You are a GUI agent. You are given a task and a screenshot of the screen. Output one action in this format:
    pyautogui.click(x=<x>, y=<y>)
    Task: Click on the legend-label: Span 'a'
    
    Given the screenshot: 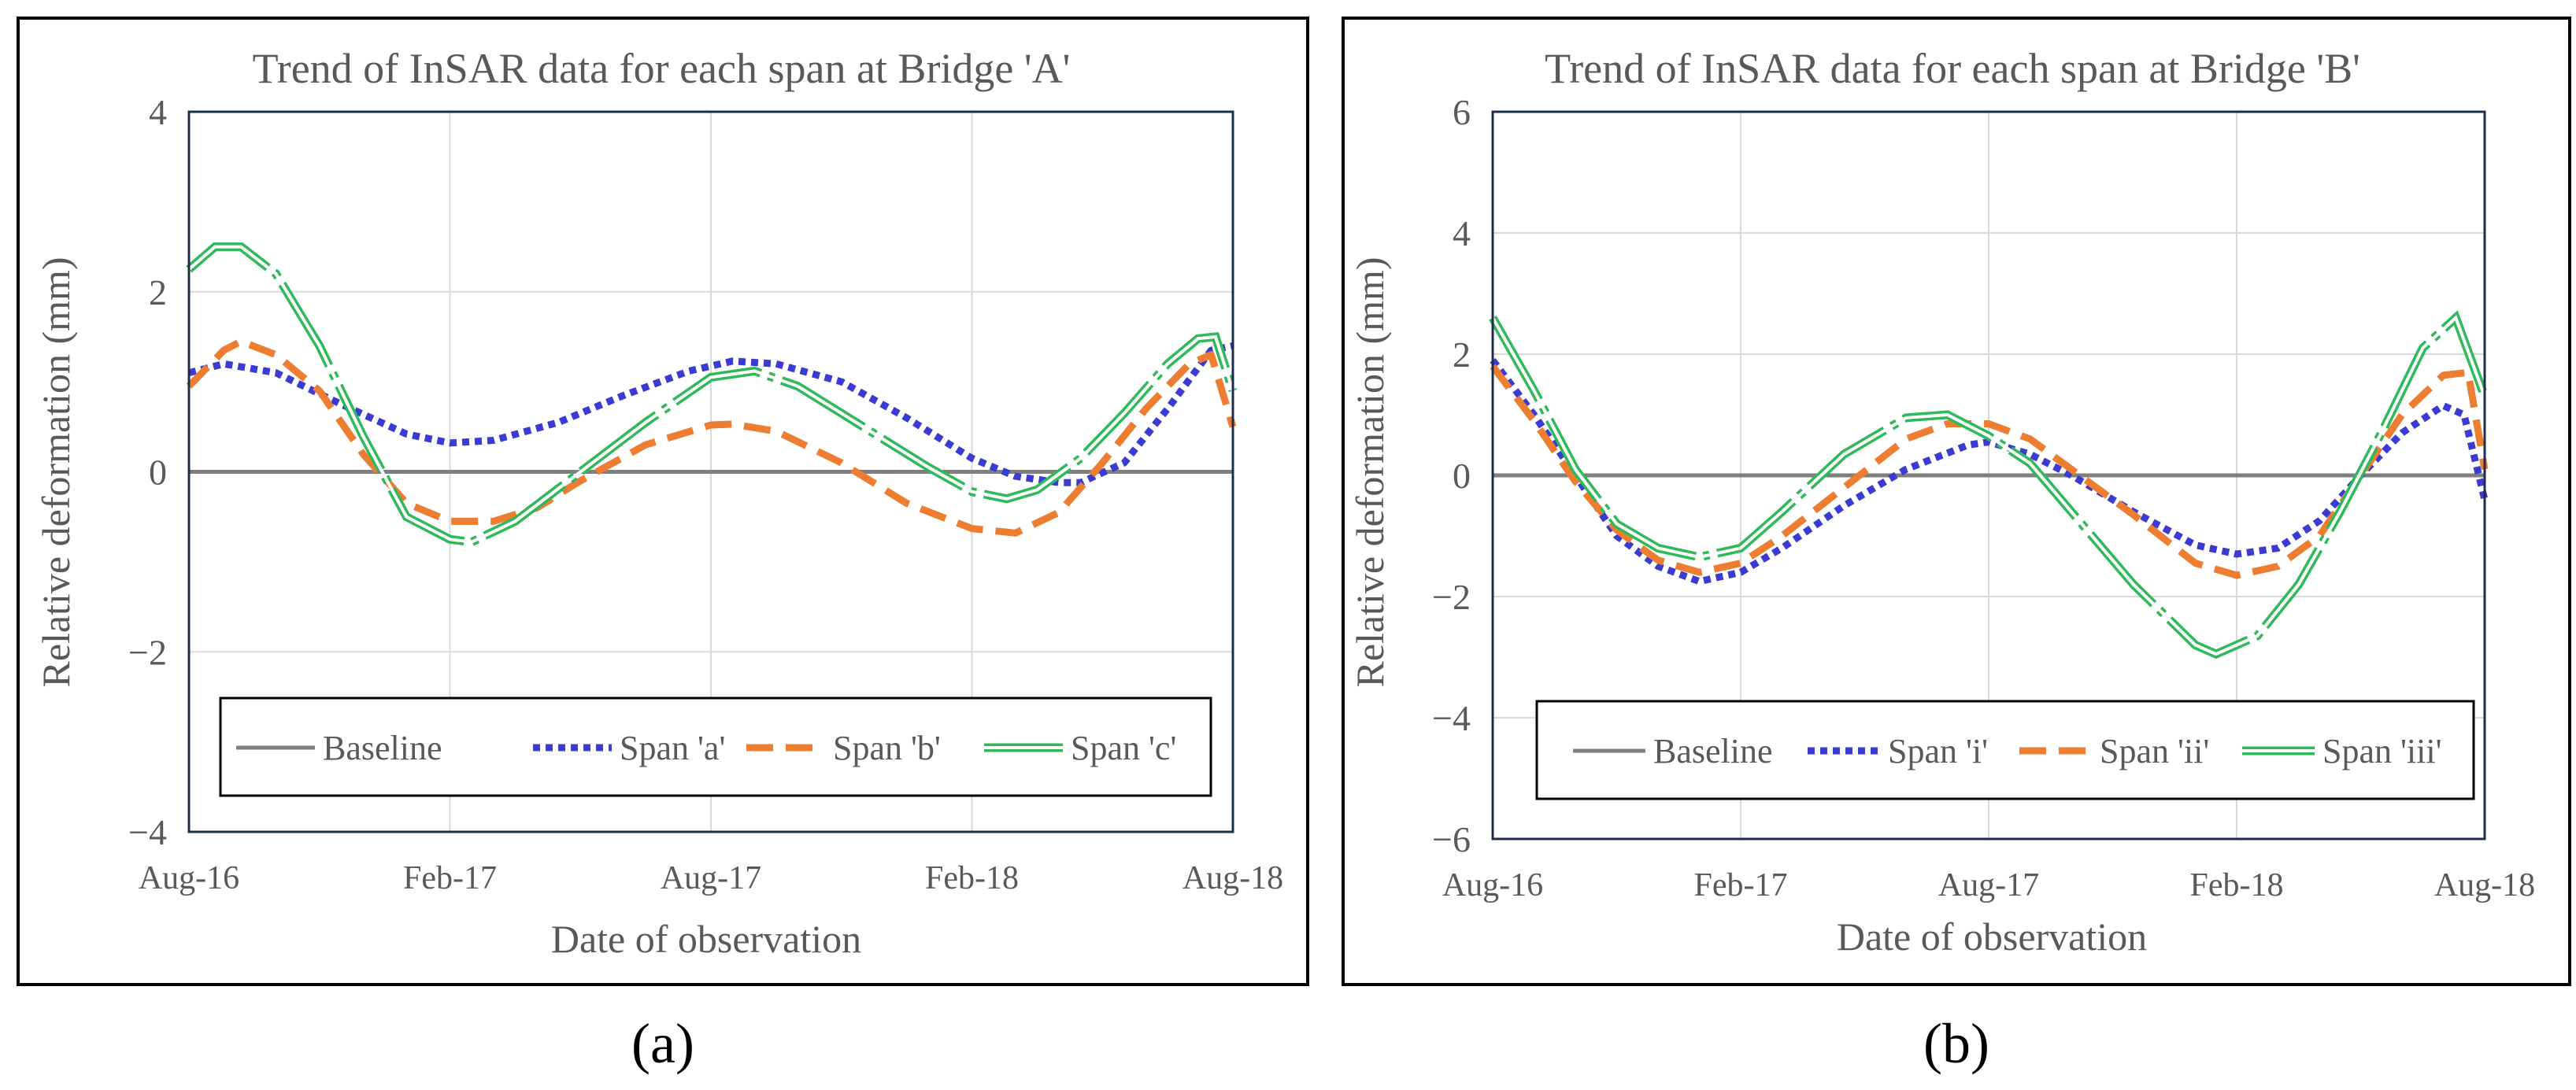 What is the action you would take?
    pyautogui.click(x=672, y=748)
    